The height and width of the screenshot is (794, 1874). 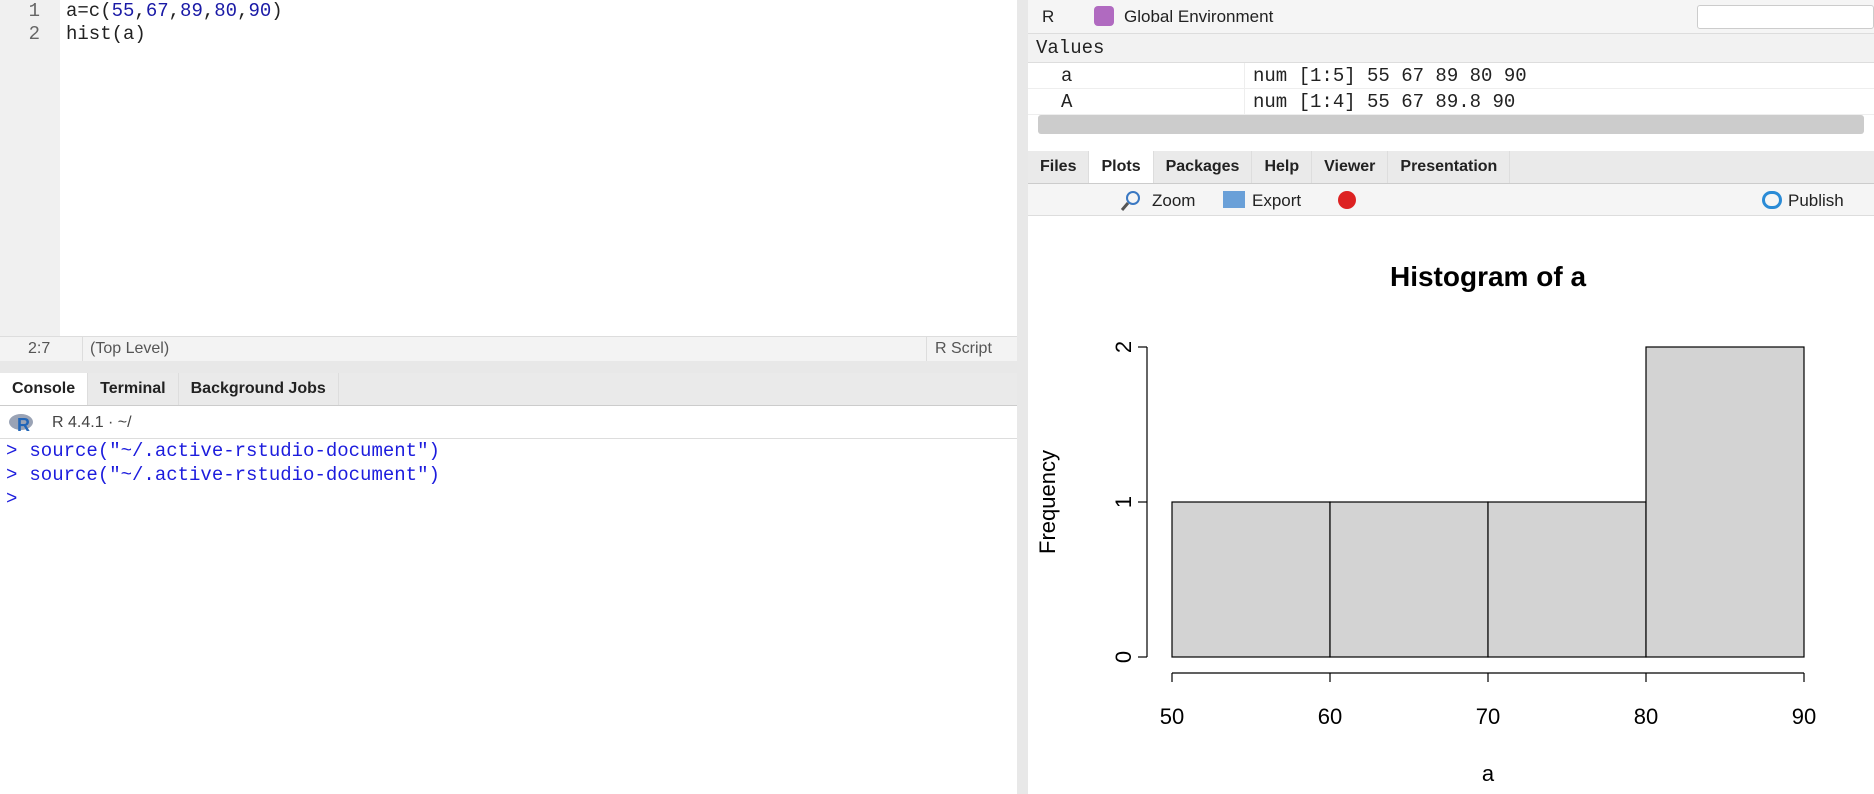 What do you see at coordinates (1772, 200) in the screenshot?
I see `publish-icon` at bounding box center [1772, 200].